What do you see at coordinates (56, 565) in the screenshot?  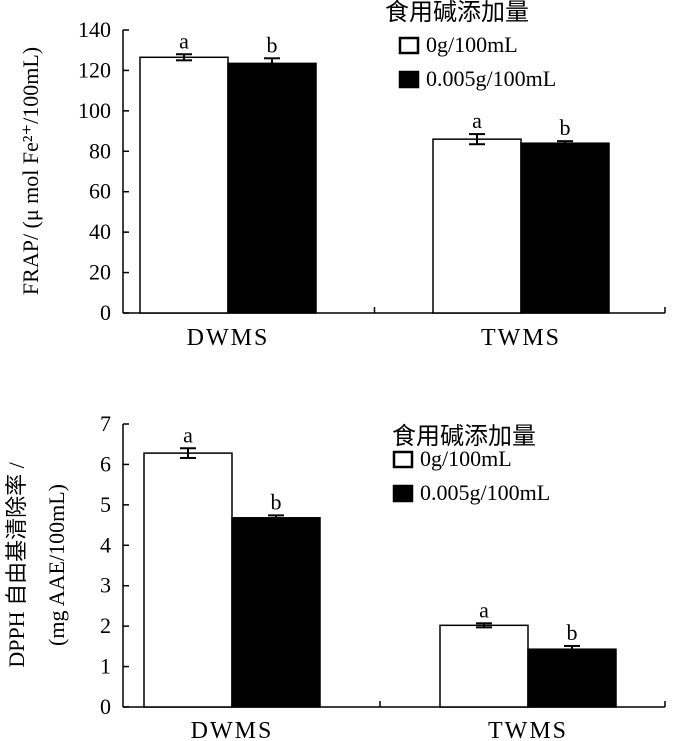 I see `y-axis-label-units: (mg AAE/100mL)` at bounding box center [56, 565].